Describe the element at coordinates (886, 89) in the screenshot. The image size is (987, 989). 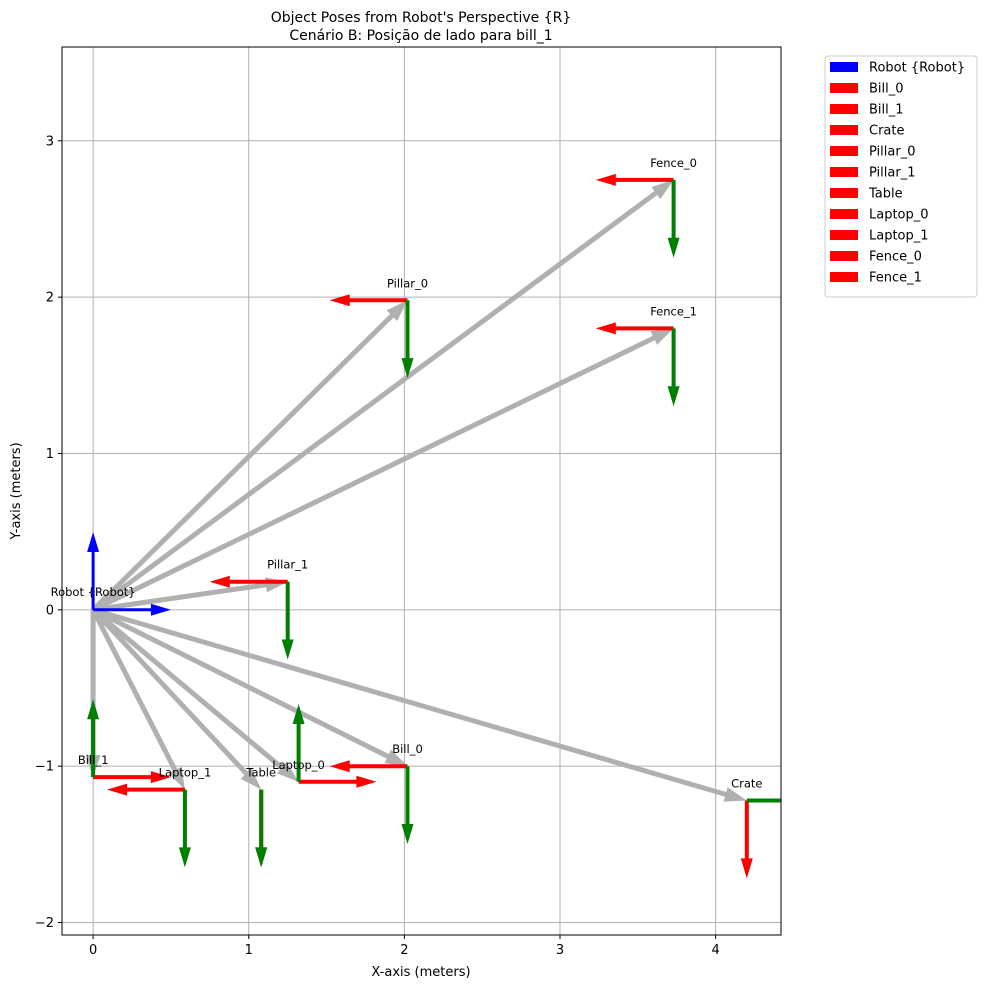
I see `legend-label: Bill_0` at that location.